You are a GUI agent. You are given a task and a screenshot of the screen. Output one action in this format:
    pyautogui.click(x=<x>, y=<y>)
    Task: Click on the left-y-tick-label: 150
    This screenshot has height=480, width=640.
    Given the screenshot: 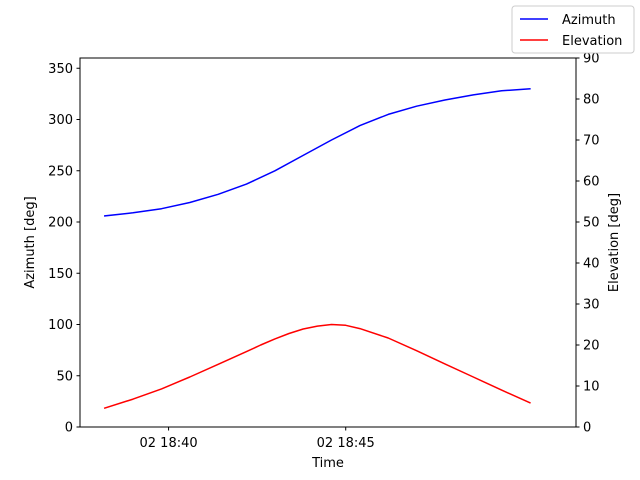 What is the action you would take?
    pyautogui.click(x=60, y=274)
    